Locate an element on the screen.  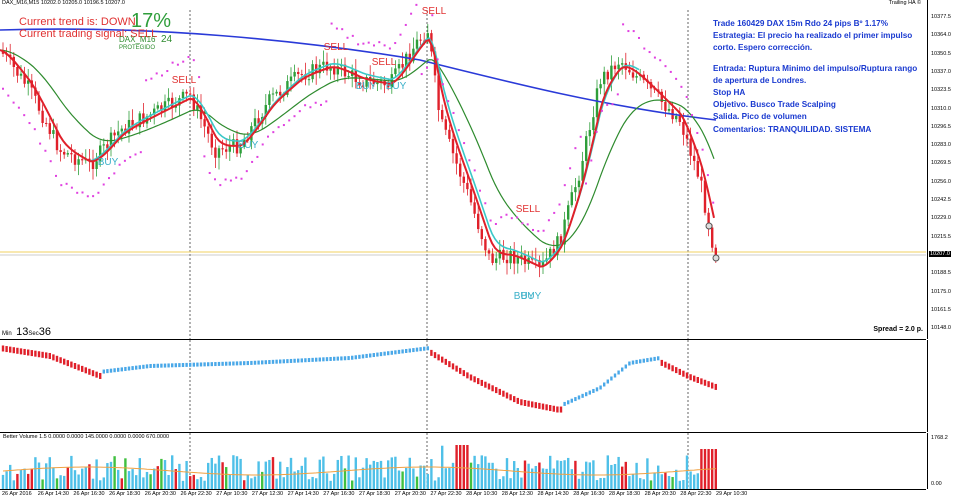
signal-label: BUY is located at coordinates (108, 162).